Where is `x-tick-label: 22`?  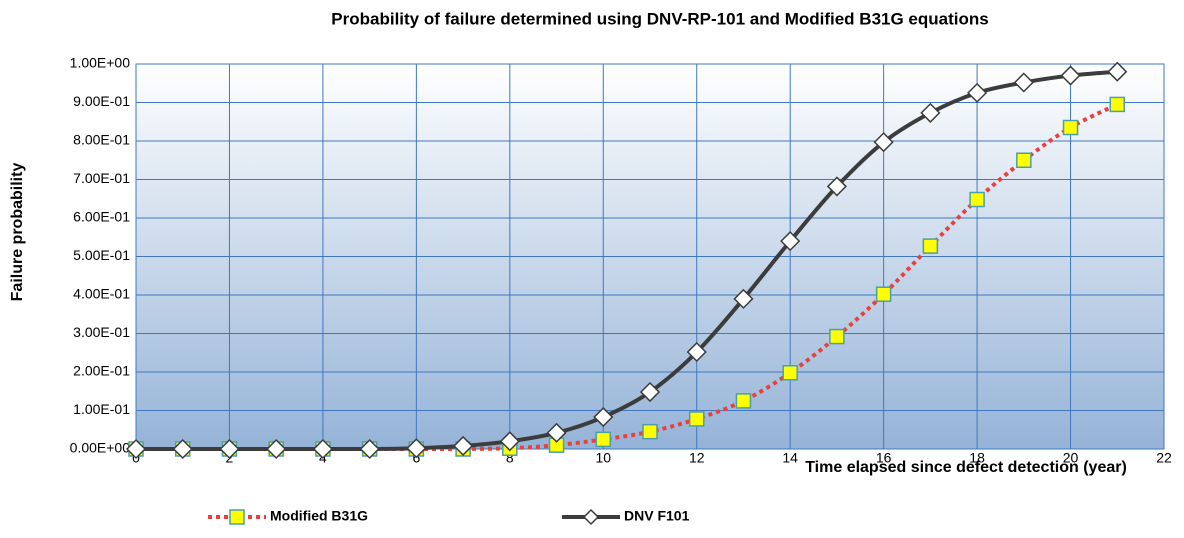
x-tick-label: 22 is located at coordinates (1164, 458).